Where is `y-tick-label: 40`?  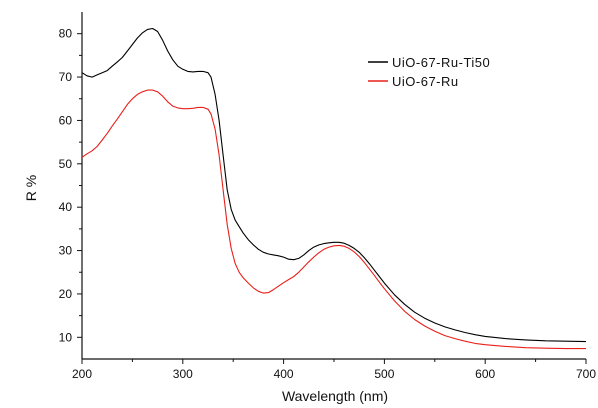 y-tick-label: 40 is located at coordinates (66, 207).